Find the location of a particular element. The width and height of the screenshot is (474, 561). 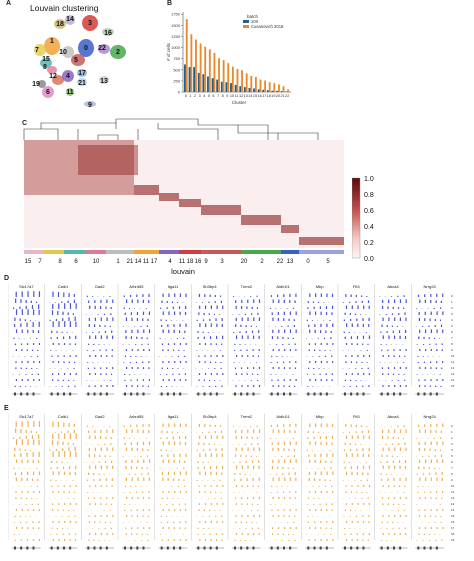

gene-label: Aldh1l1 is located at coordinates (283, 416).